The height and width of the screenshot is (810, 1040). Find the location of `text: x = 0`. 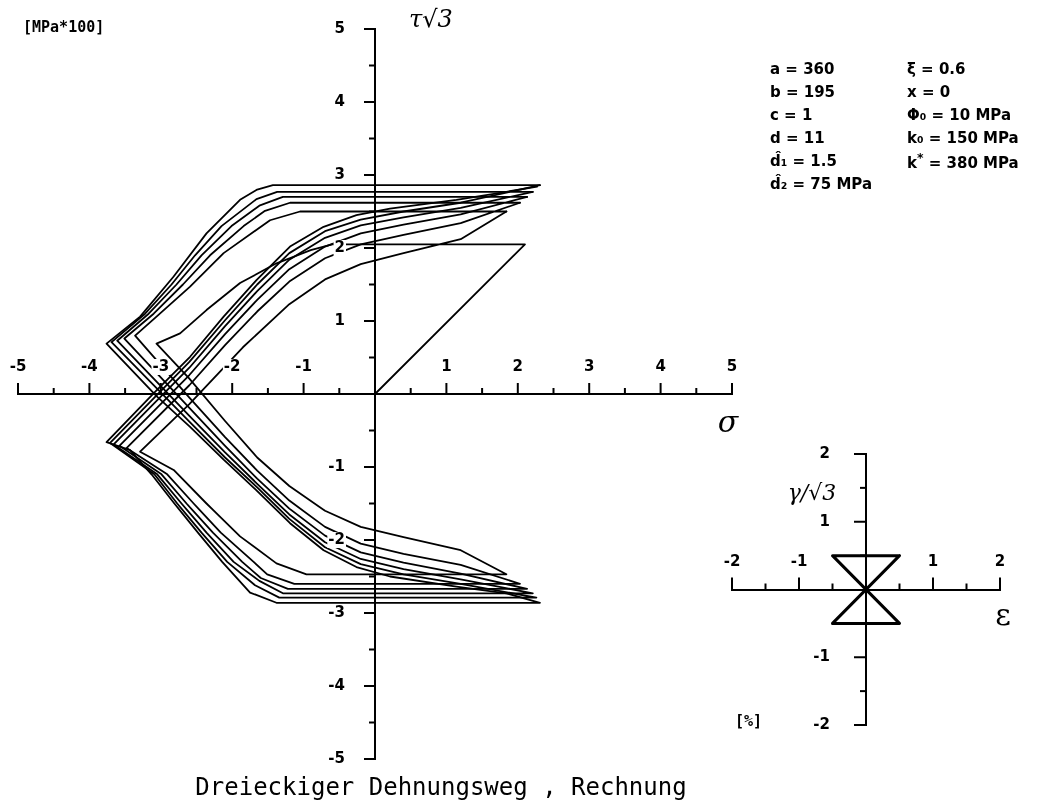

text: x = 0 is located at coordinates (929, 92).